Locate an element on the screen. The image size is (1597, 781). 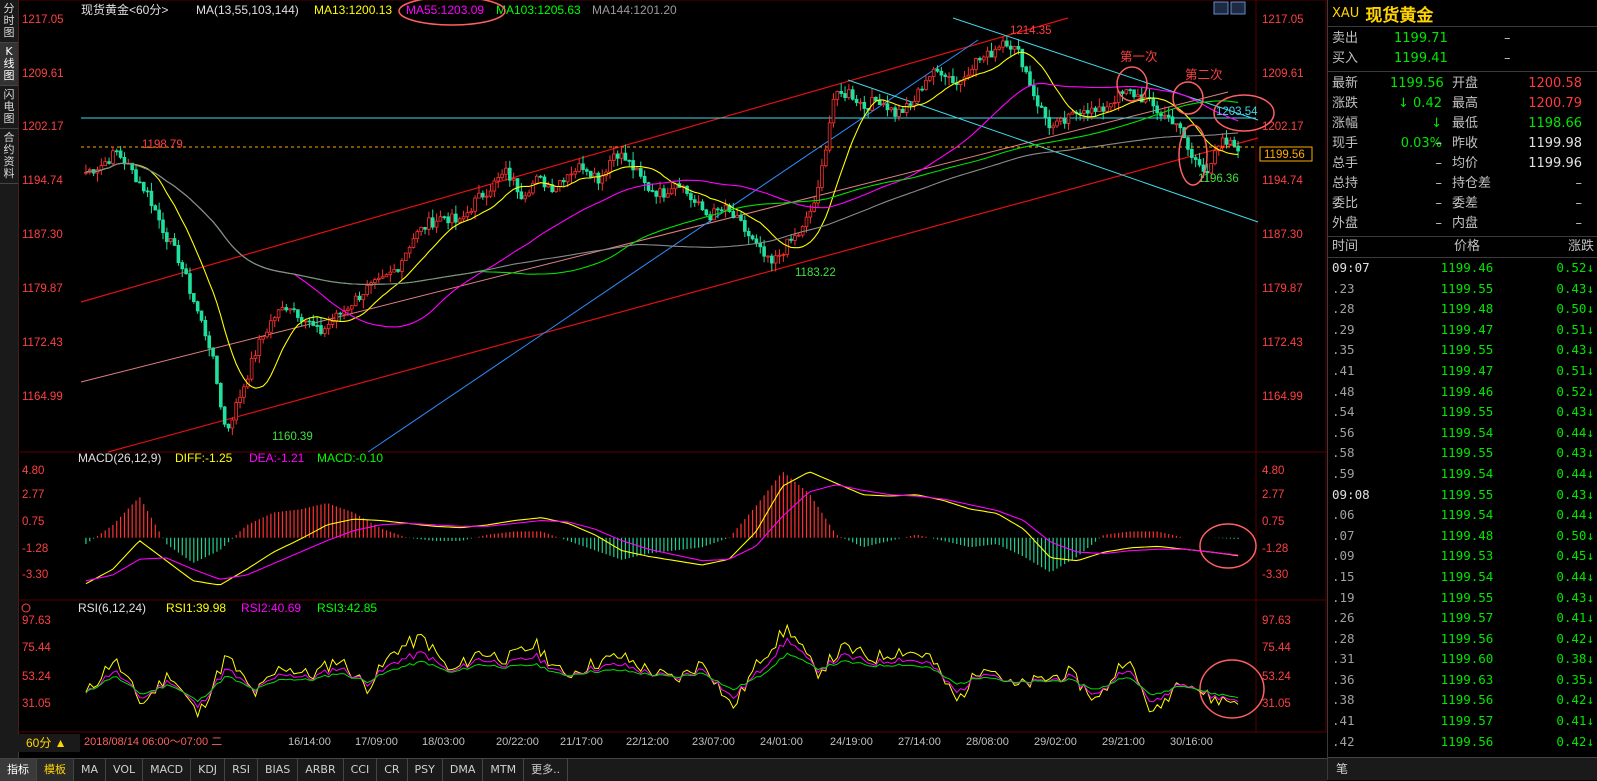
rsi-tick-left: 53.24 is located at coordinates (36, 677).